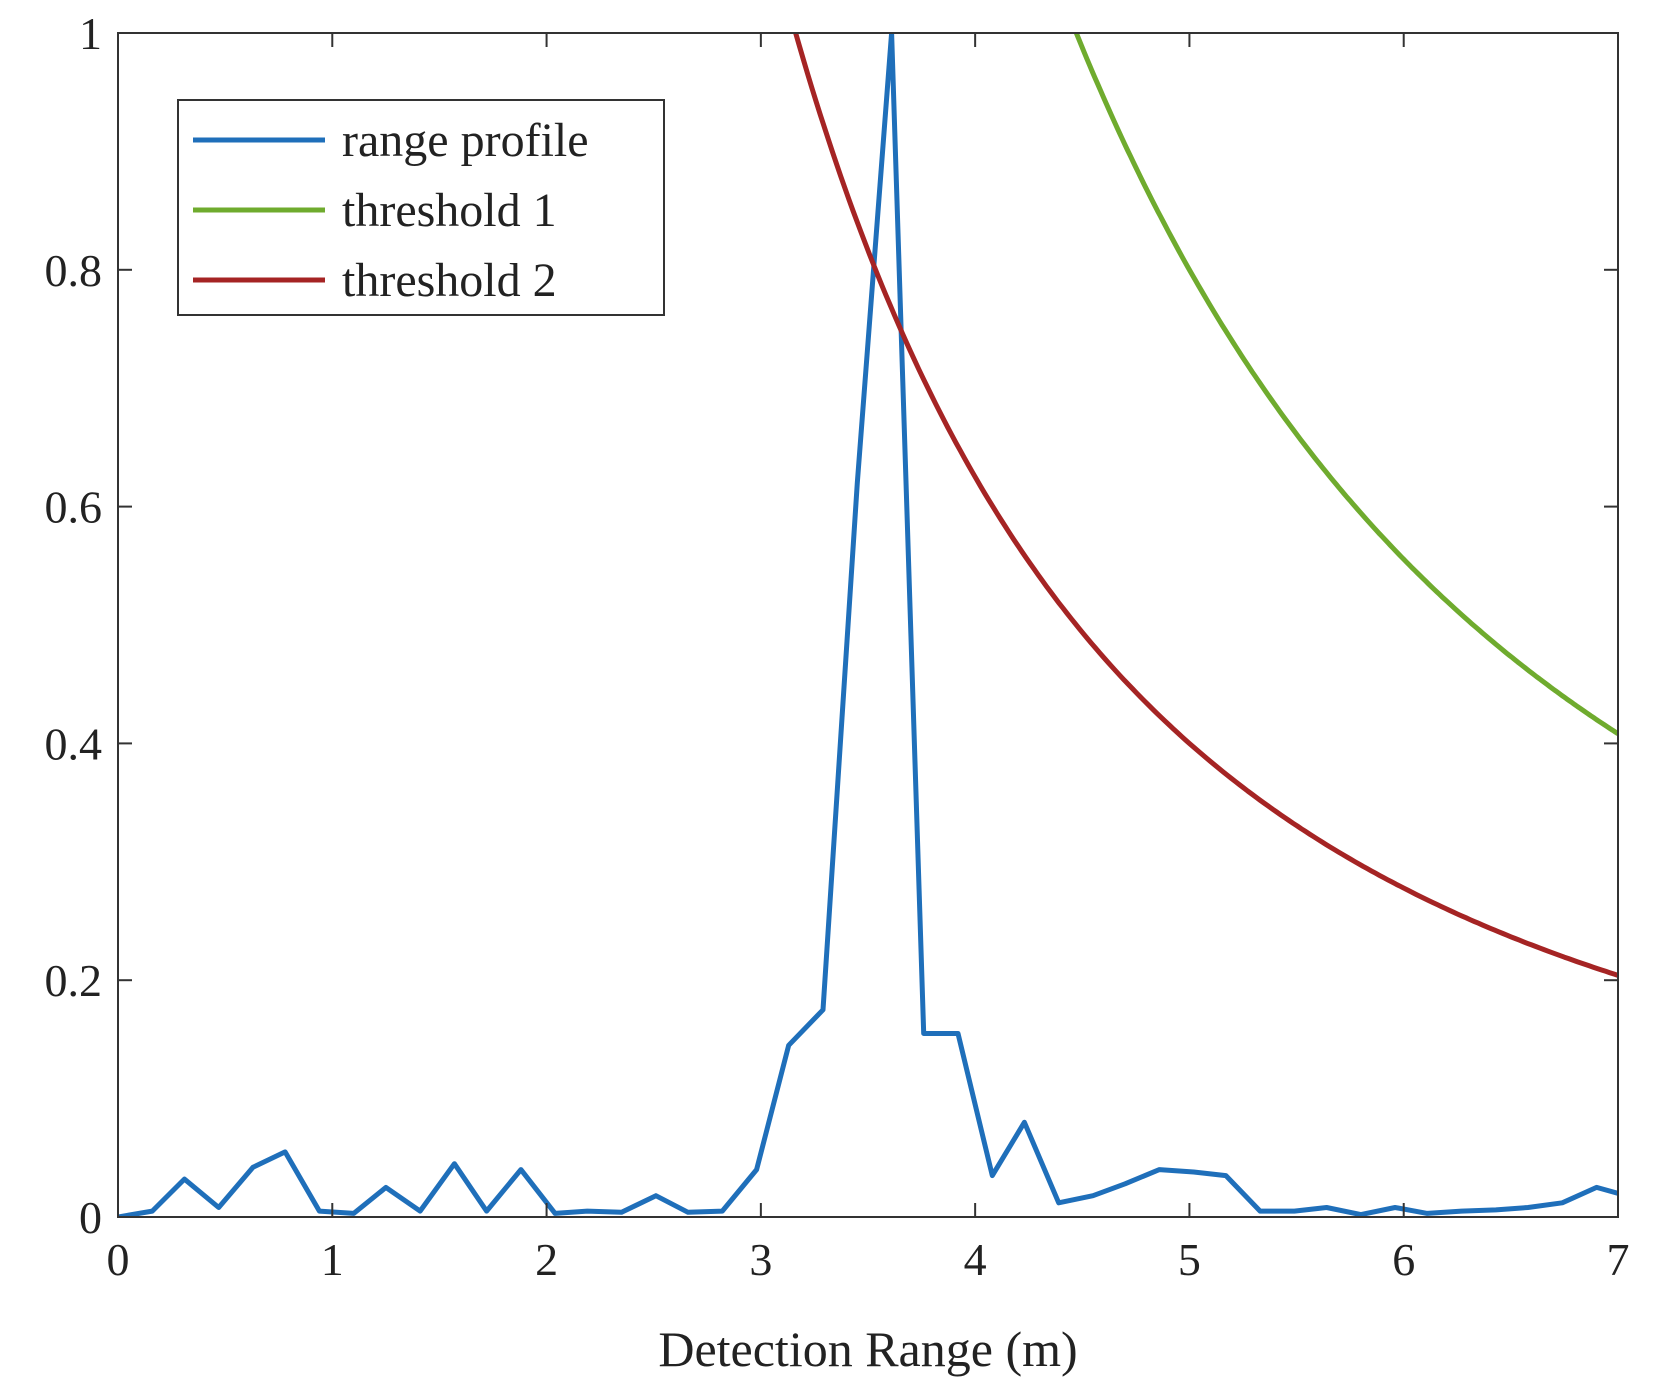  Describe the element at coordinates (760, 1259) in the screenshot. I see `x-tick-label: 3` at that location.